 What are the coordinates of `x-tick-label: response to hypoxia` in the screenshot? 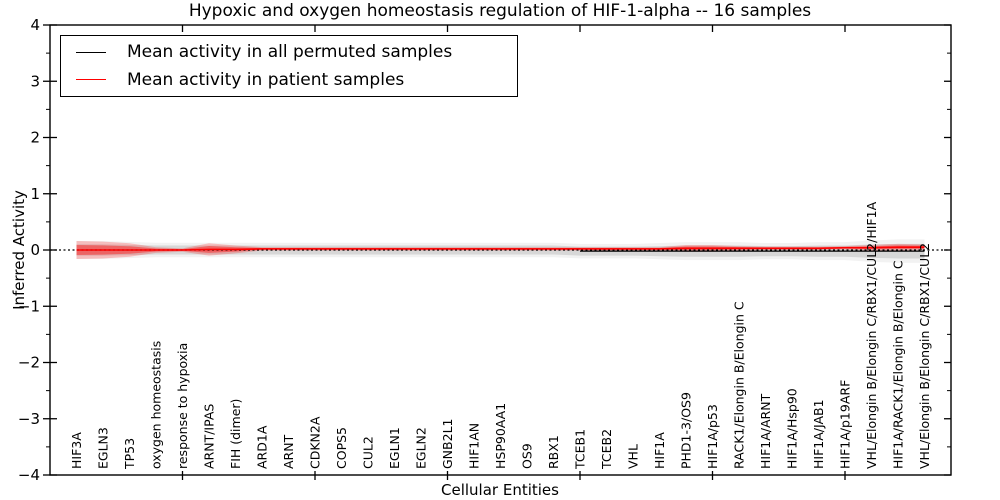 It's located at (182, 406).